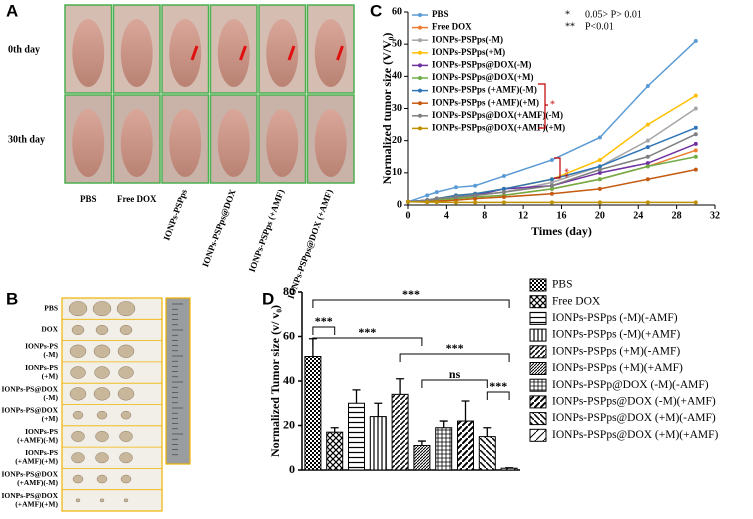 Image resolution: width=753 pixels, height=519 pixels. Describe the element at coordinates (570, 26) in the screenshot. I see `annotation: **` at that location.